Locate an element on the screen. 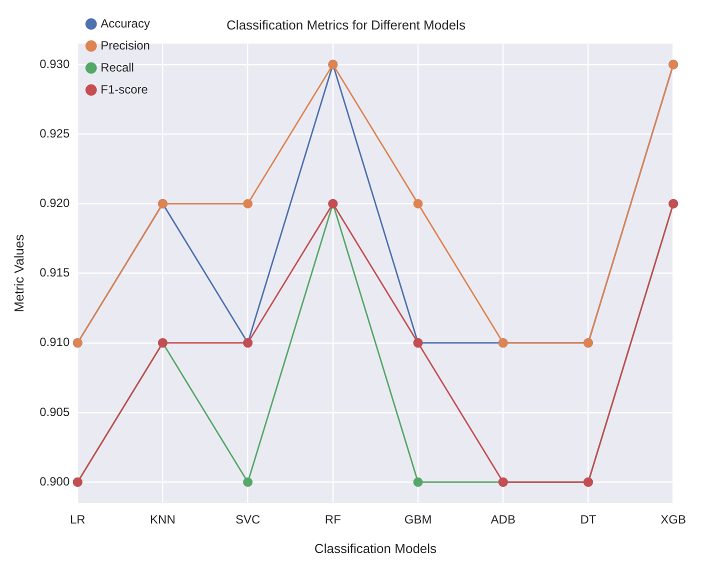  x-tick-label: ADB is located at coordinates (503, 519).